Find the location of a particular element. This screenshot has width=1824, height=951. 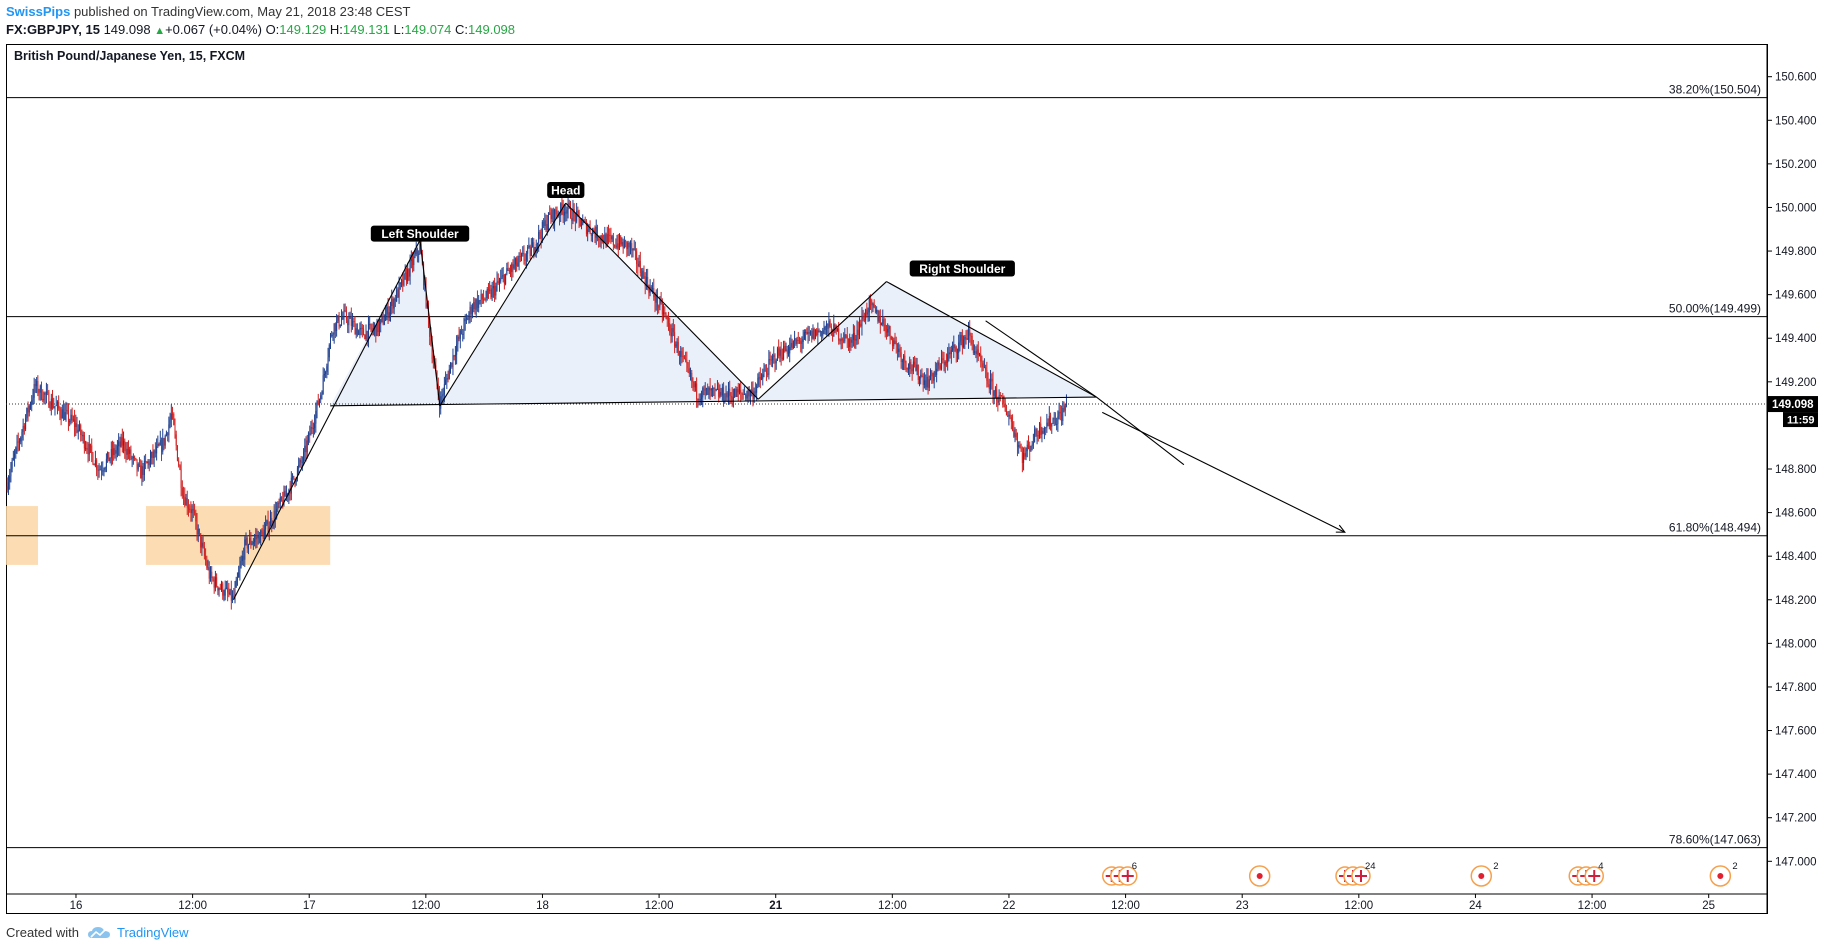

open-label: O: is located at coordinates (272, 29).